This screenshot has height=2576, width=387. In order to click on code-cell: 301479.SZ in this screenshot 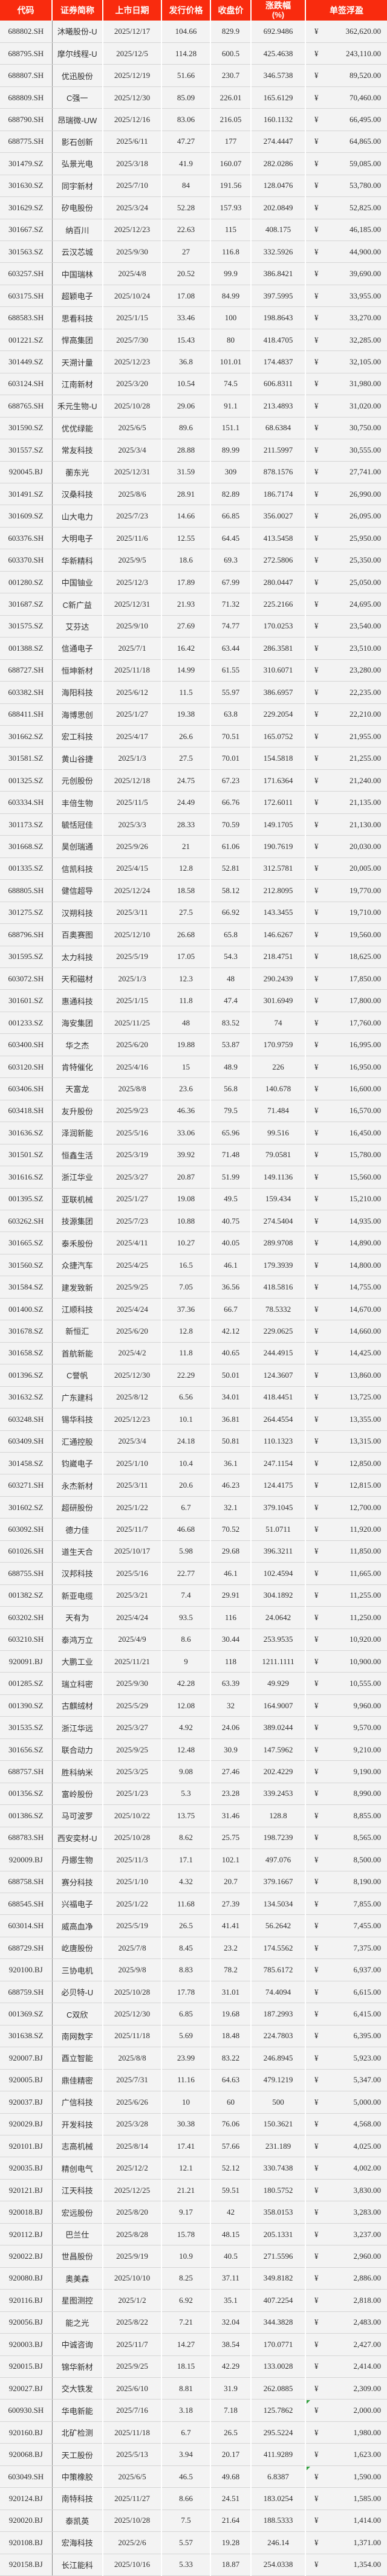, I will do `click(26, 163)`.